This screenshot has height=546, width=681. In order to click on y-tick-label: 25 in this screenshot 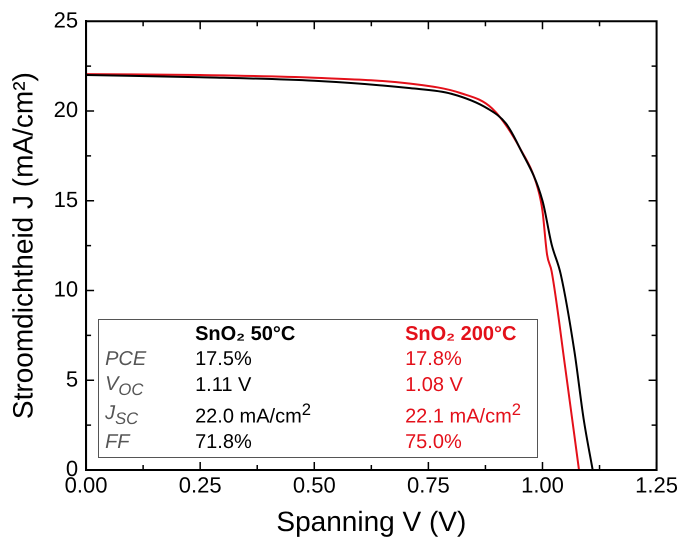, I will do `click(66, 19)`.